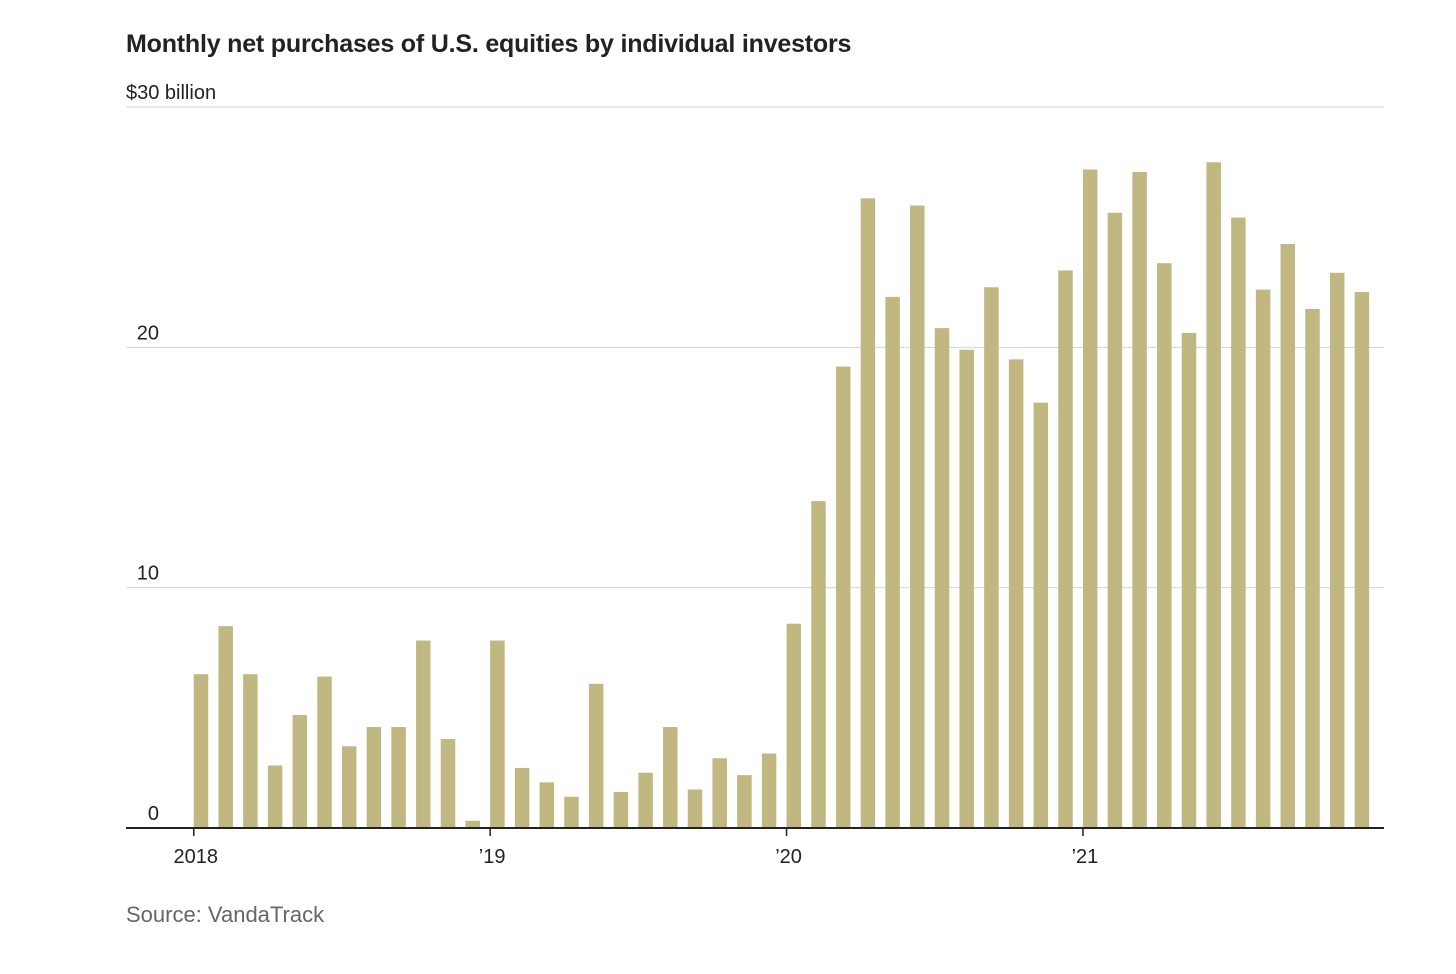  Describe the element at coordinates (492, 857) in the screenshot. I see `x-tick-label: ’19` at that location.